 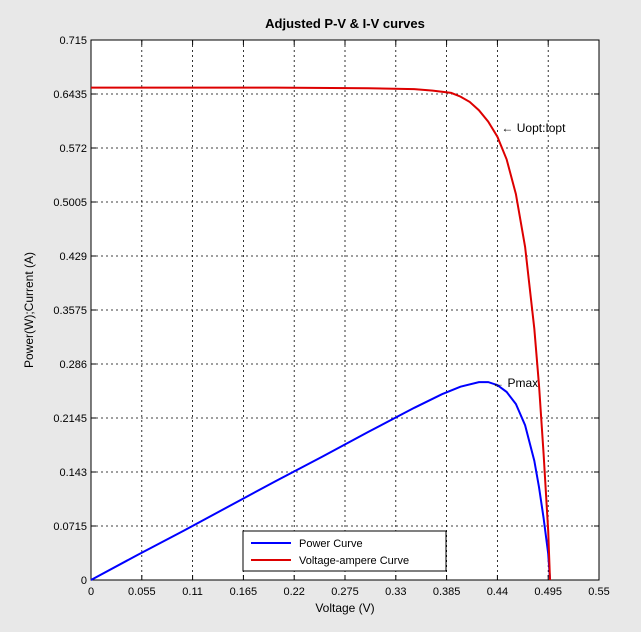 I want to click on legend-label-power-curve: Power Curve, so click(x=331, y=544).